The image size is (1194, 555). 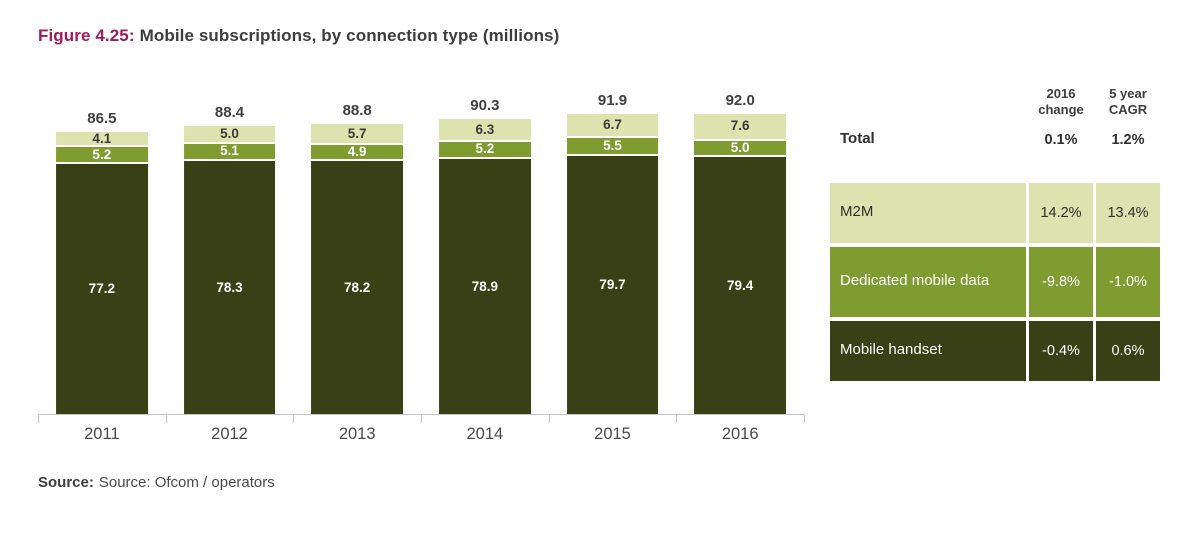 I want to click on bar-segment-value: 77.2, so click(x=101, y=289).